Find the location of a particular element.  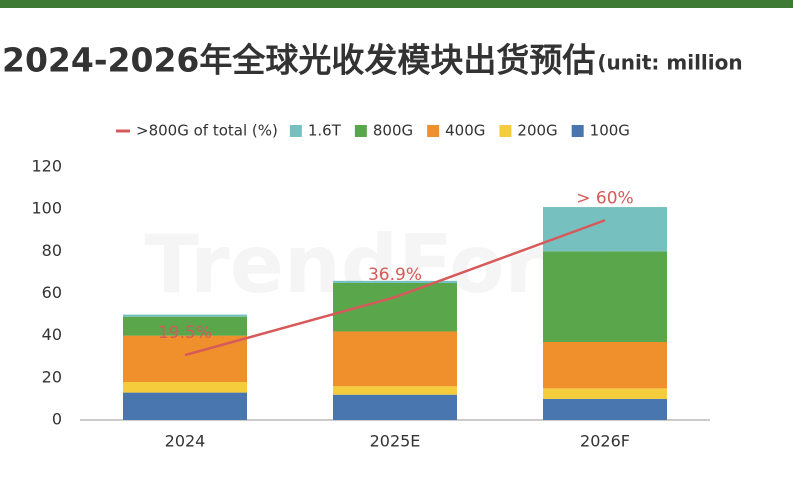

legend-label: 200G is located at coordinates (537, 131).